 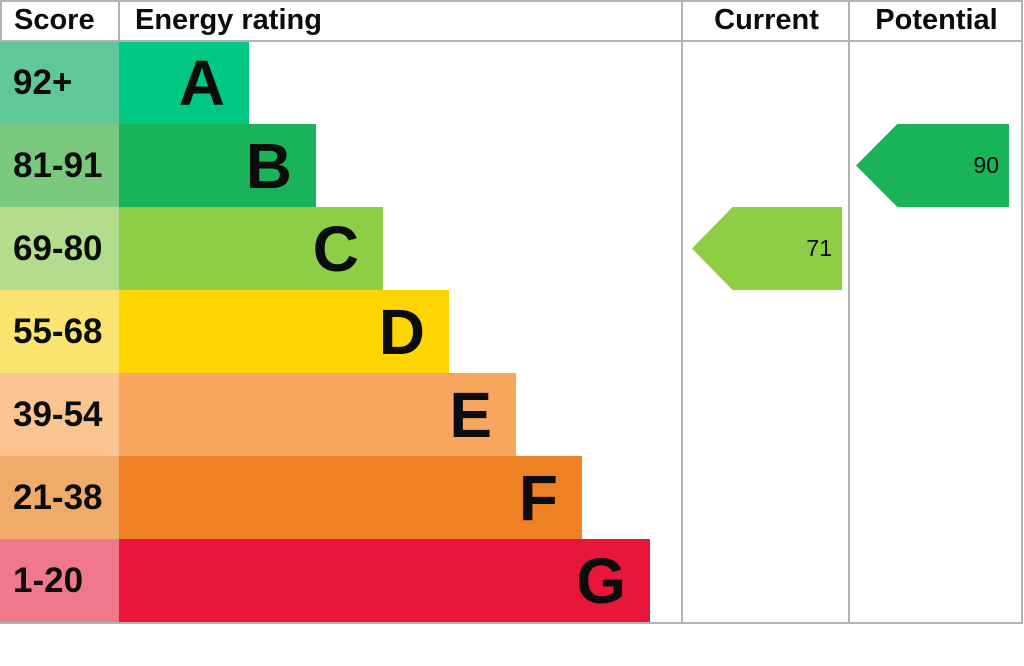 I want to click on band-row: 55-68 D, so click(x=325, y=331).